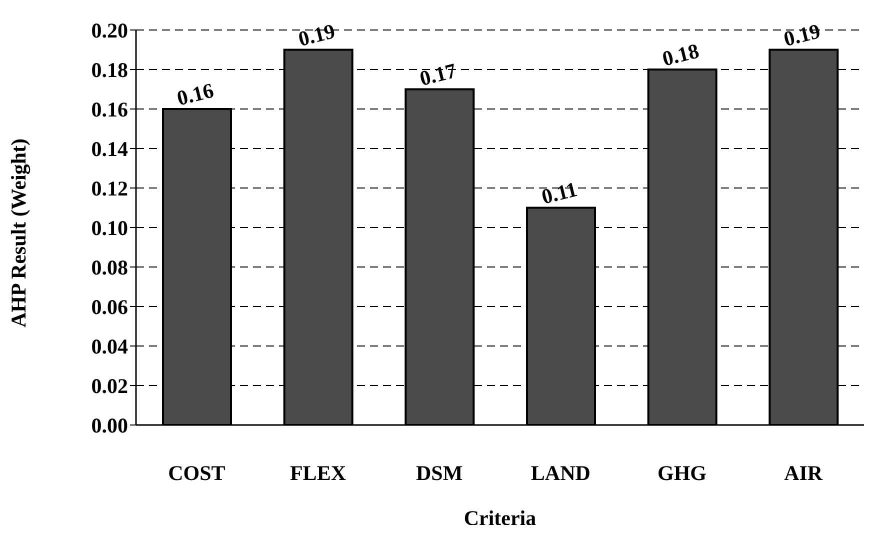  What do you see at coordinates (559, 193) in the screenshot?
I see `data-label: 0.11` at bounding box center [559, 193].